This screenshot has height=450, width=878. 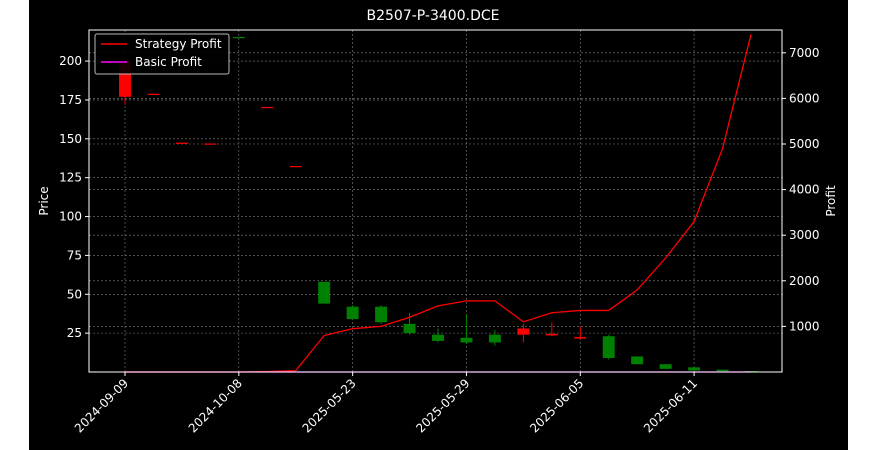 I want to click on legend-box, so click(x=162, y=54).